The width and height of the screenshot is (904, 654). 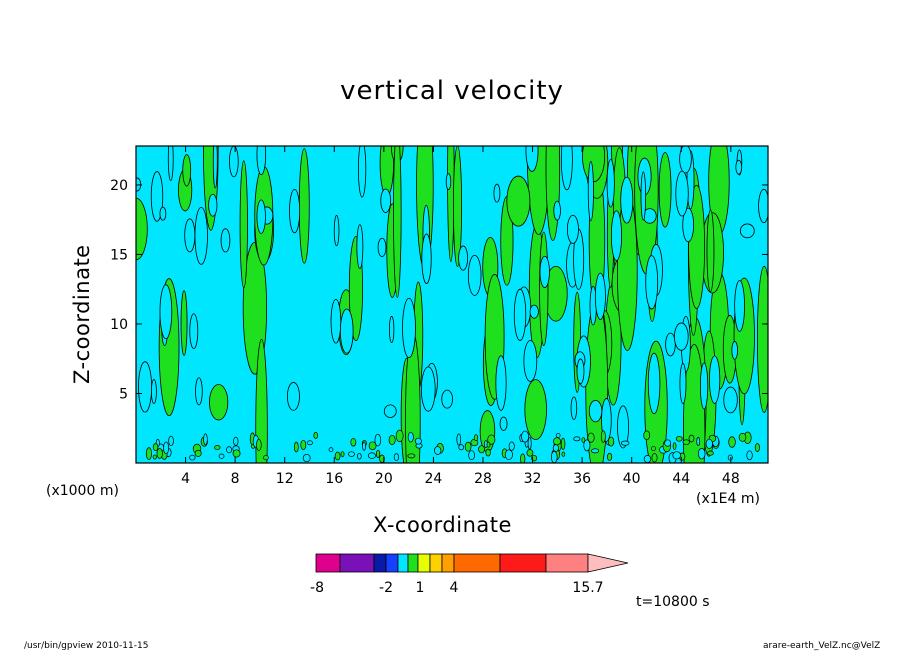 I want to click on colorbar-label: -2, so click(x=386, y=588).